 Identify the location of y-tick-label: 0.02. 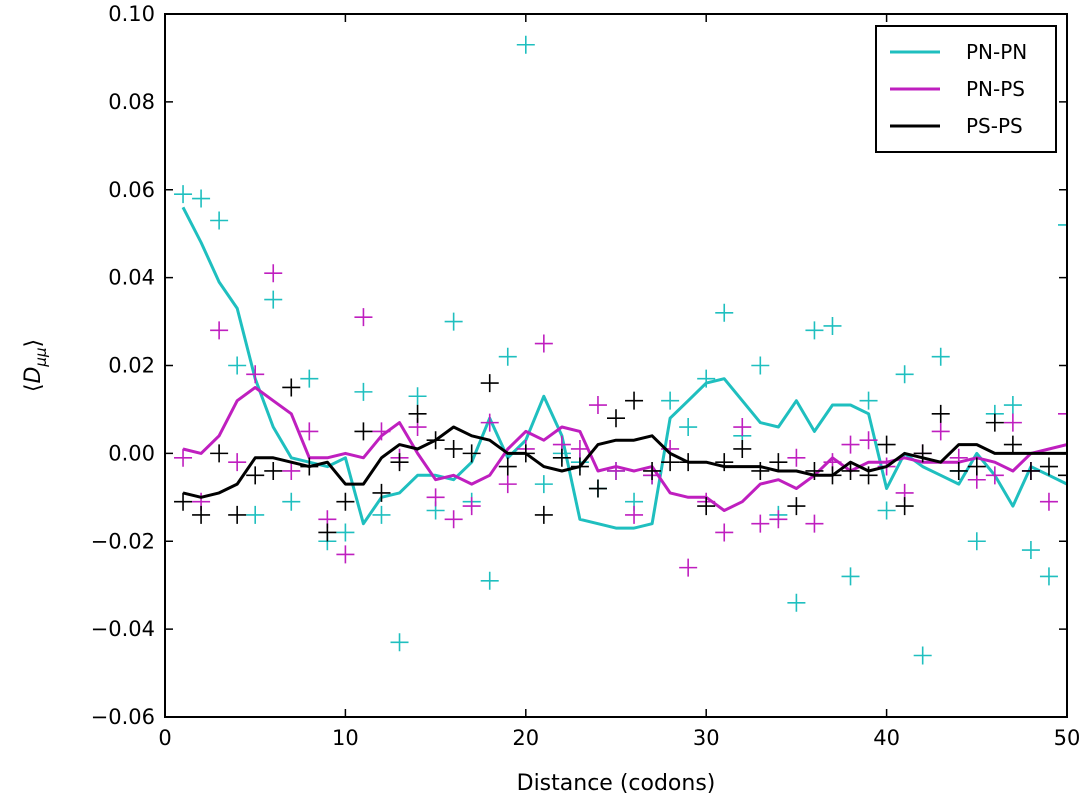
(131, 366).